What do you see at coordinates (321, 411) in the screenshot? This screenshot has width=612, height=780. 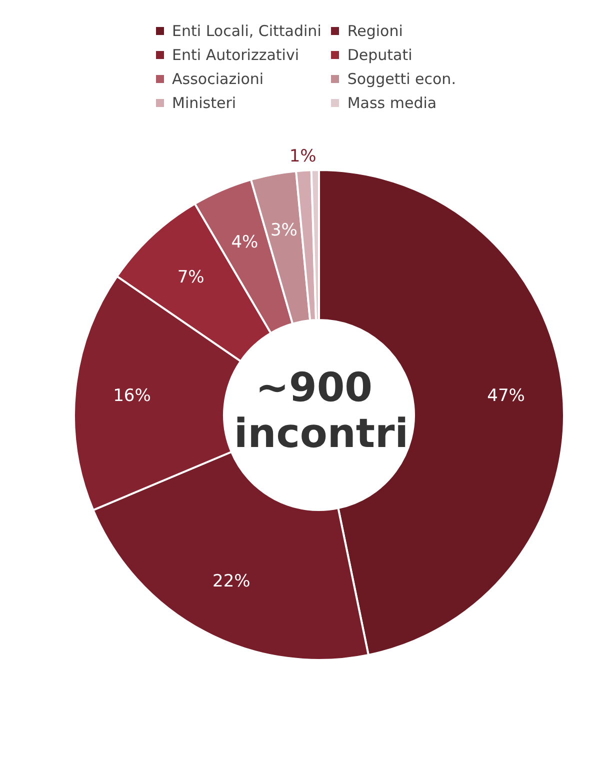 I see `text: ~900 incontri` at bounding box center [321, 411].